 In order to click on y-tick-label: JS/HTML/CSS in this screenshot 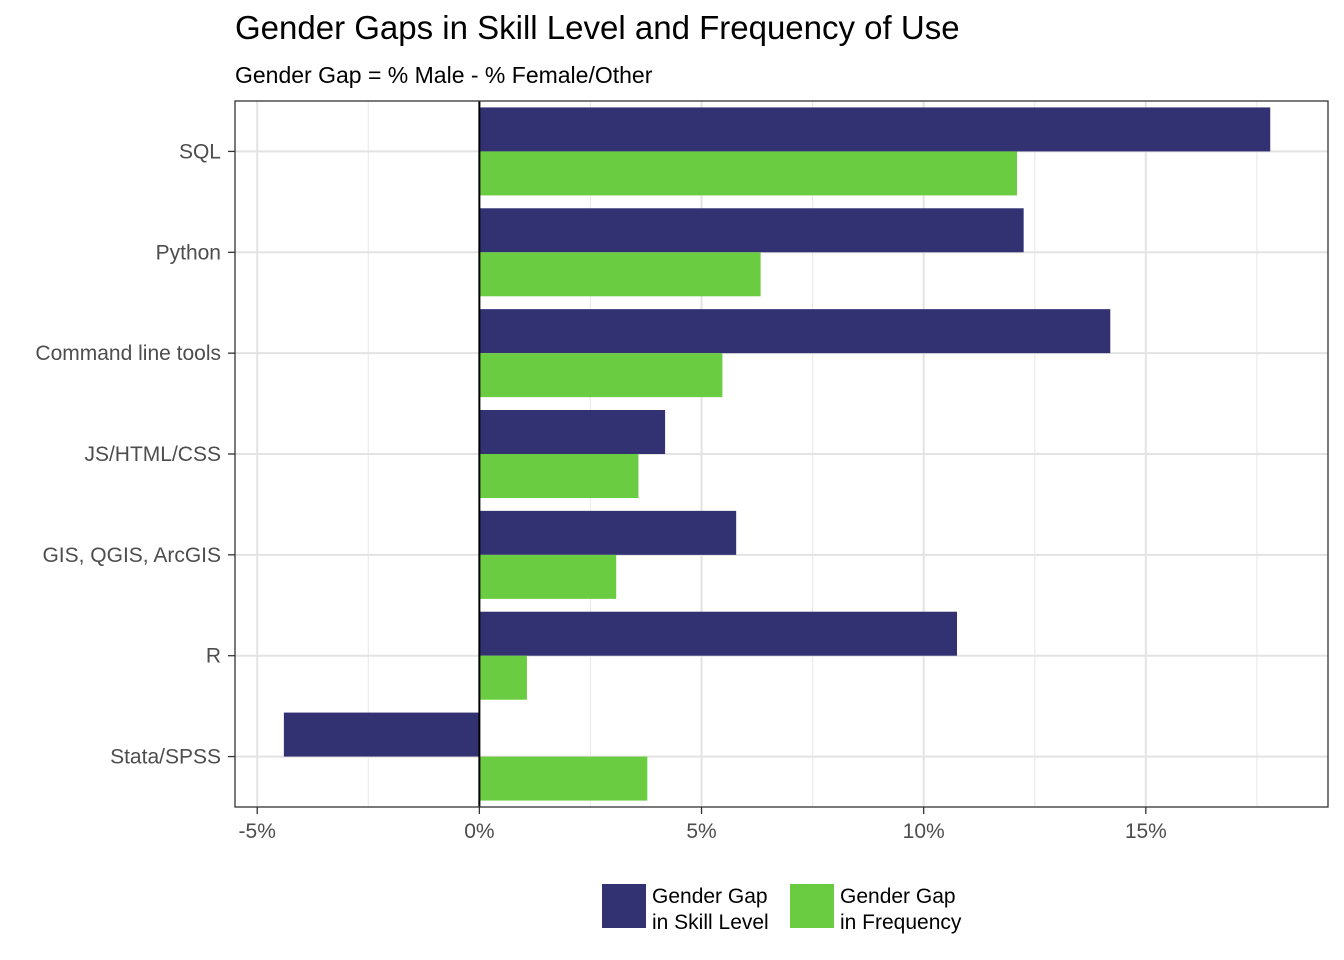, I will do `click(152, 454)`.